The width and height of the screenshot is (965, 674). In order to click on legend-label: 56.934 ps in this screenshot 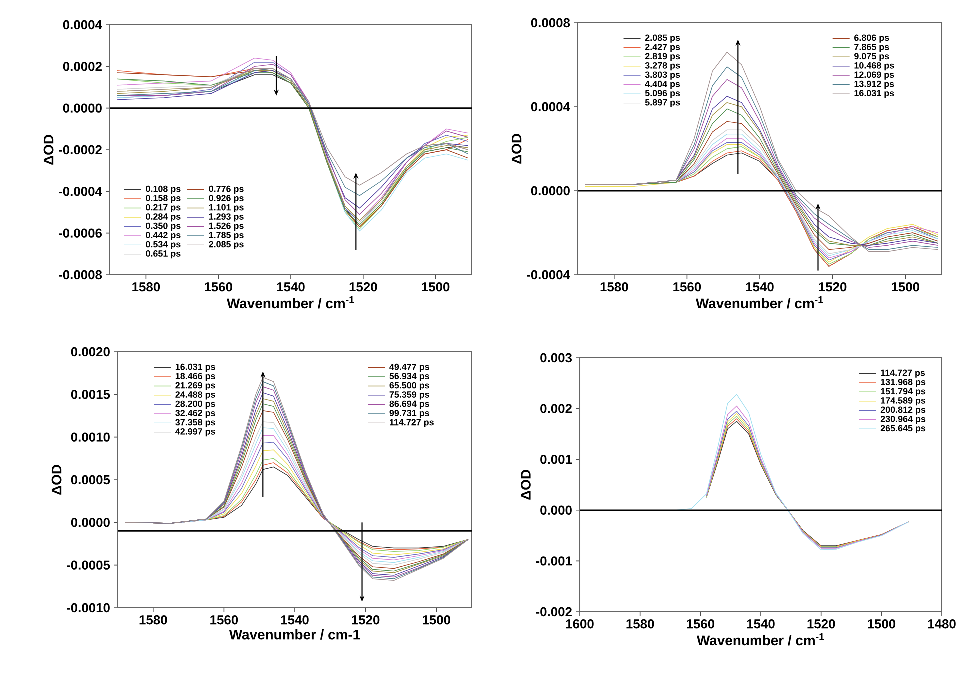, I will do `click(410, 377)`.